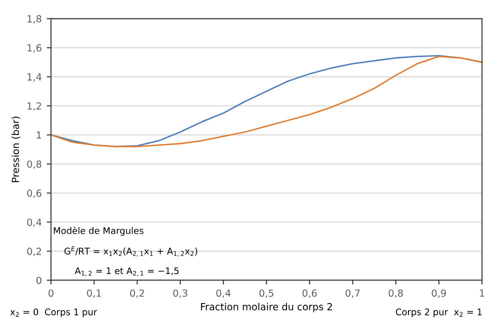  I want to click on y-tick-label: 0,4, so click(34, 222).